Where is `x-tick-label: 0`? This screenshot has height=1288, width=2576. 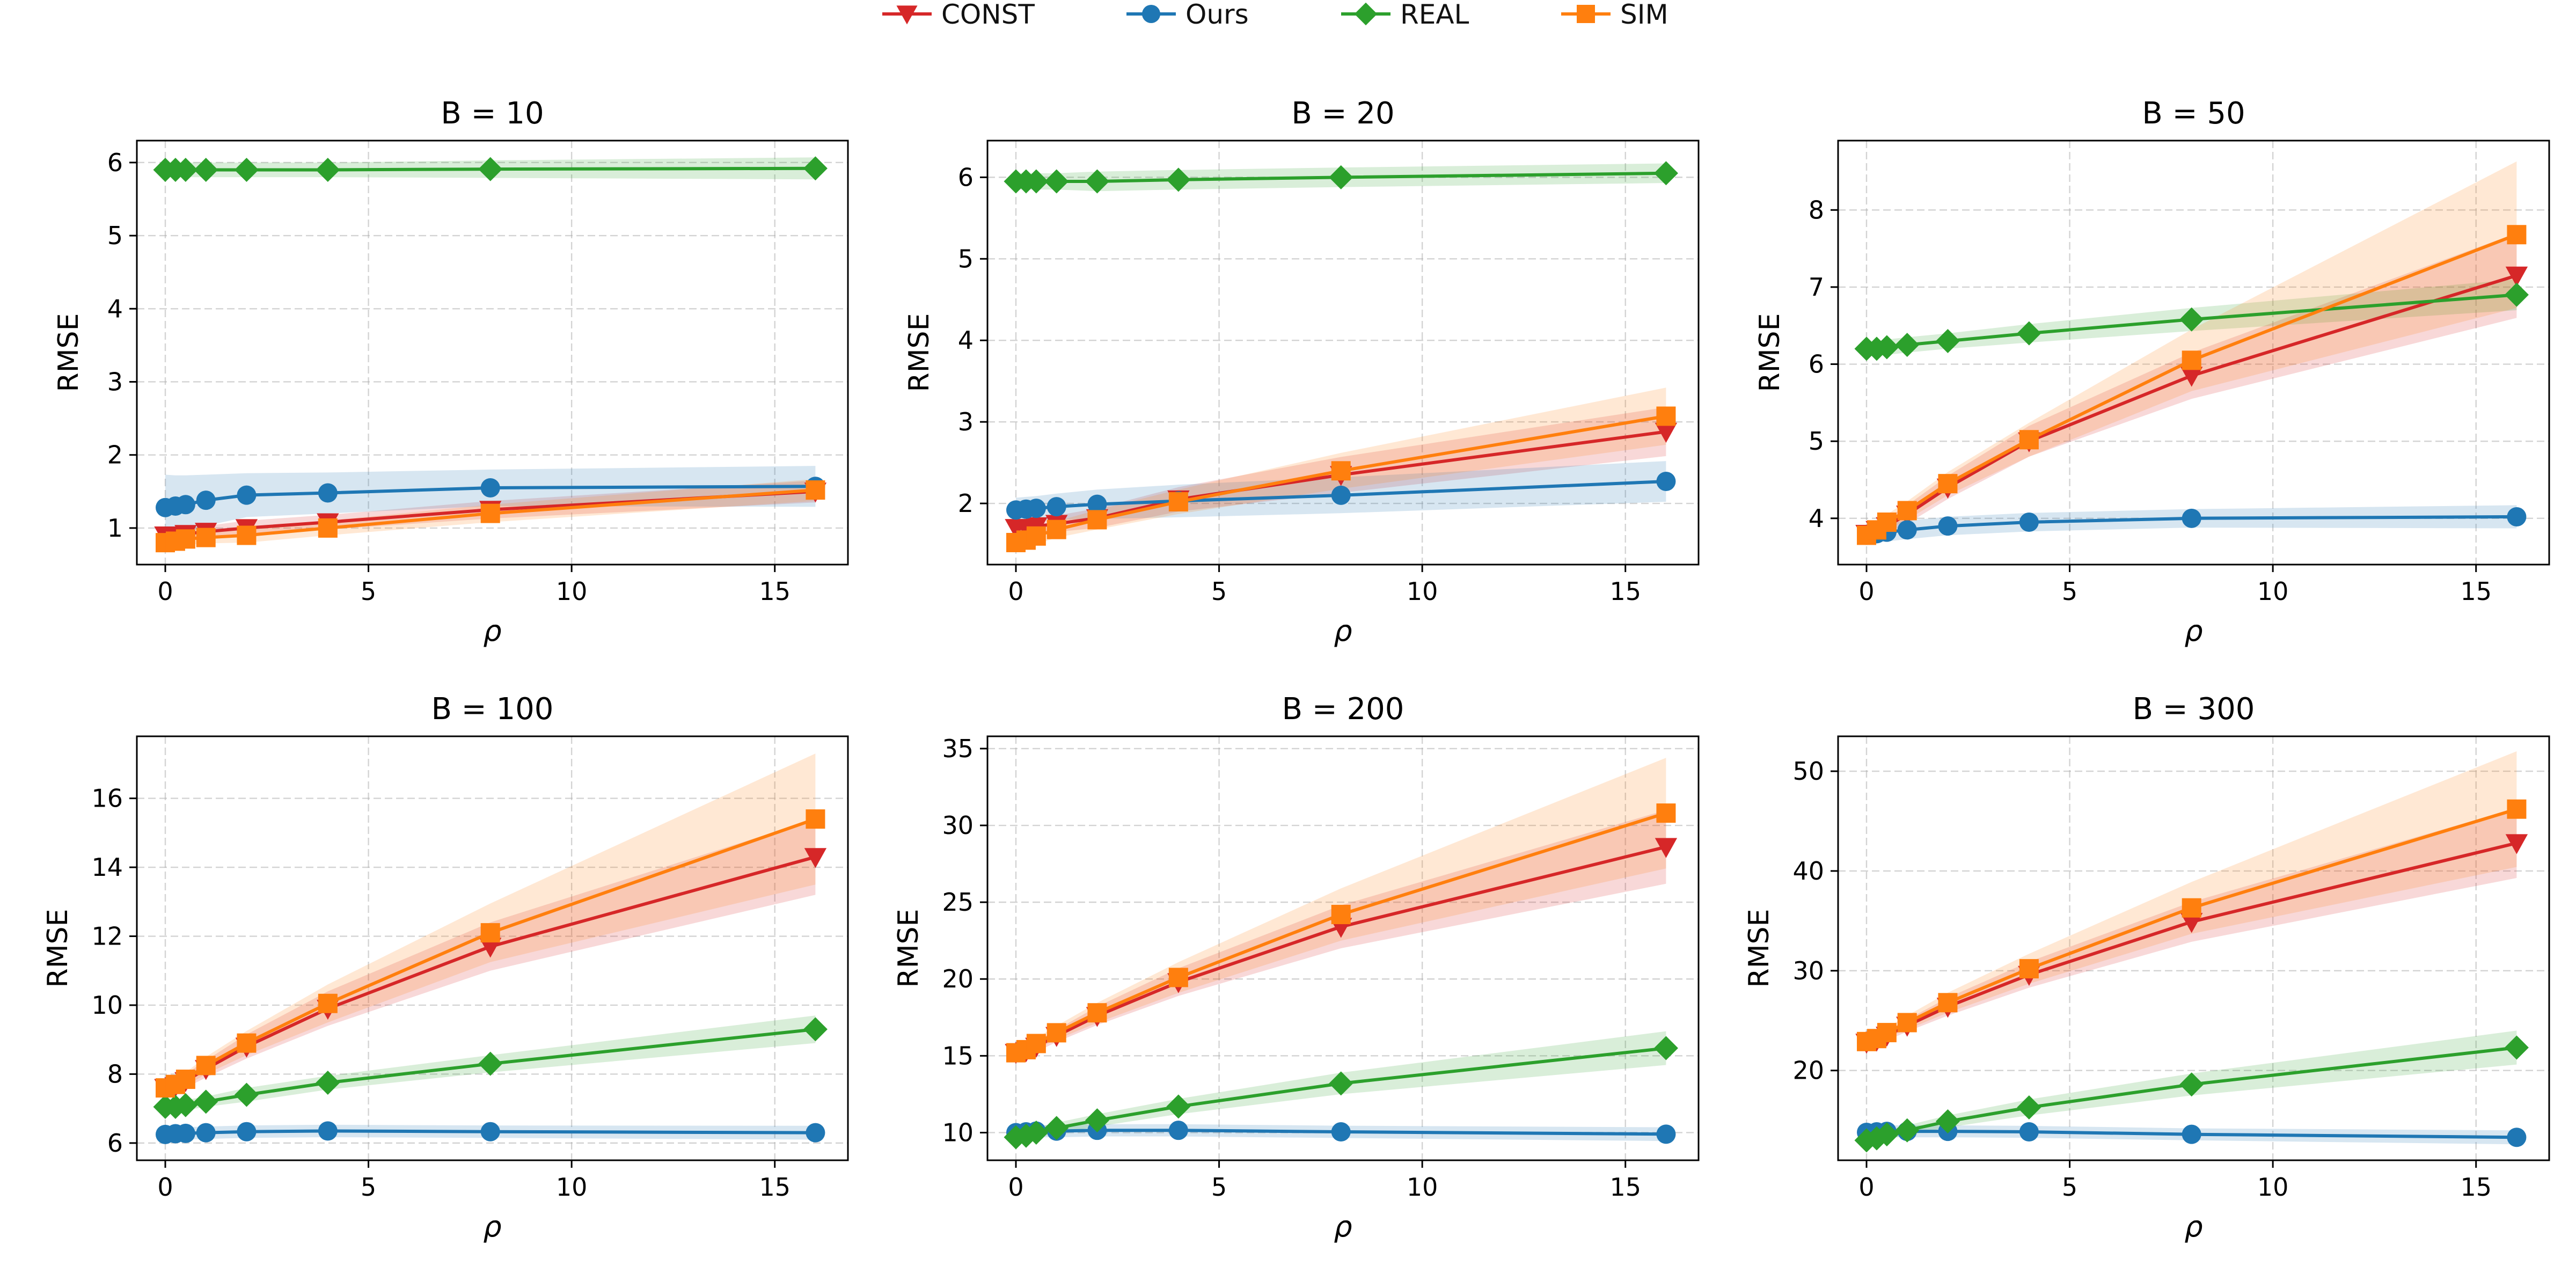 x-tick-label: 0 is located at coordinates (165, 591).